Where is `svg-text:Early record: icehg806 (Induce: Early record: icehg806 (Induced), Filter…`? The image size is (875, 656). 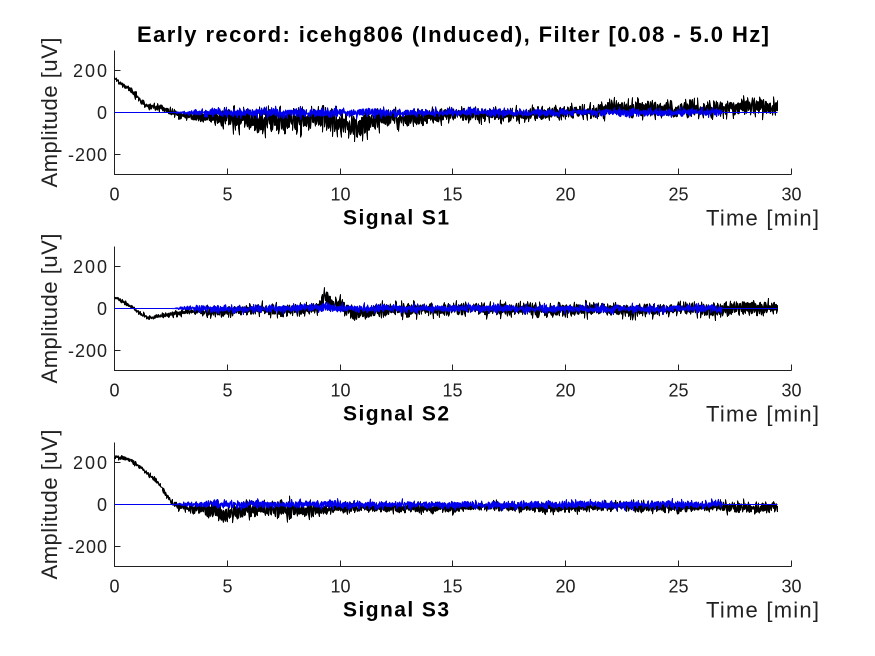 svg-text:Early record: icehg806 (Induce: Early record: icehg806 (Induced), Filter… is located at coordinates (453, 34).